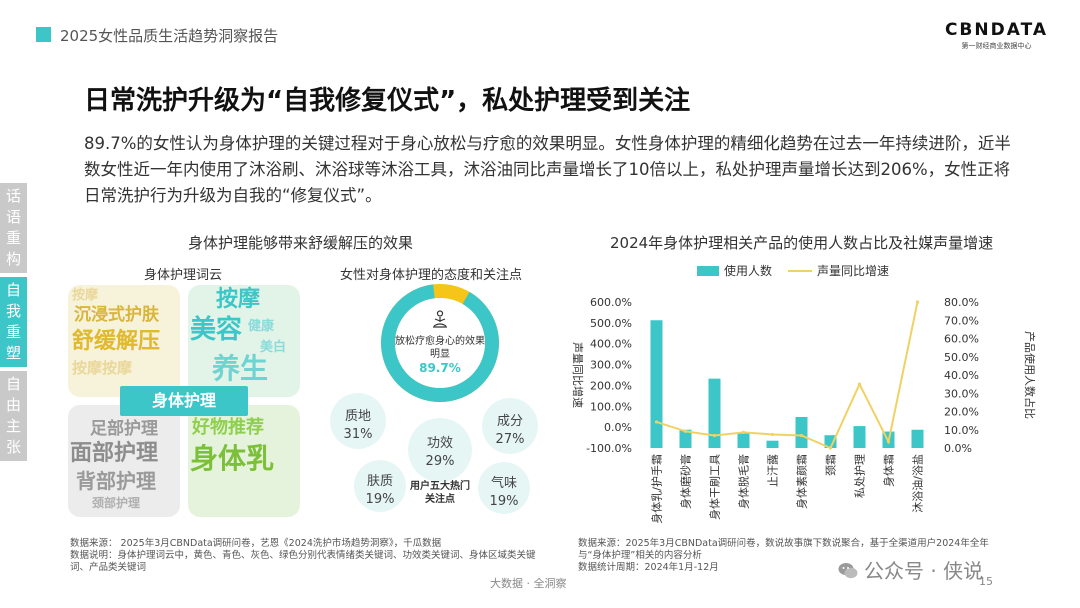 Image resolution: width=1080 pixels, height=608 pixels. I want to click on page-number: 15, so click(986, 581).